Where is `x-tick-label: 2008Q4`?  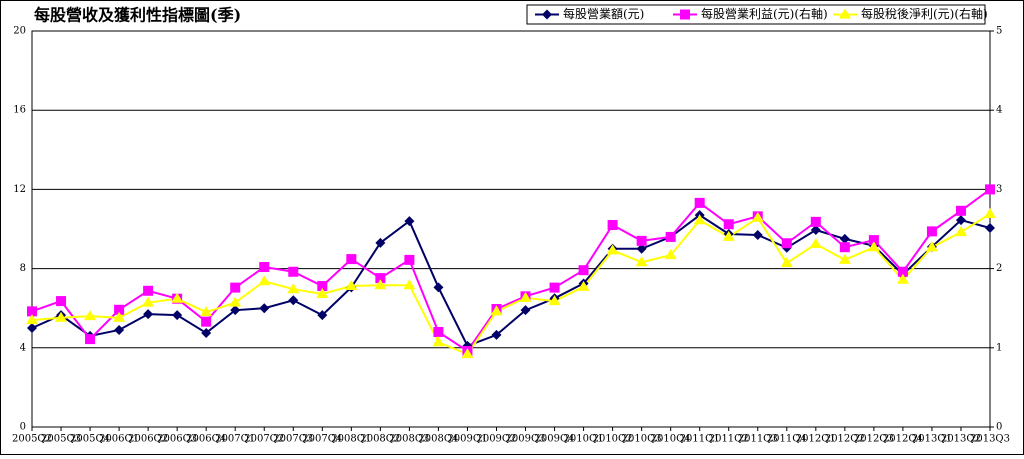
x-tick-label: 2008Q4 is located at coordinates (438, 439).